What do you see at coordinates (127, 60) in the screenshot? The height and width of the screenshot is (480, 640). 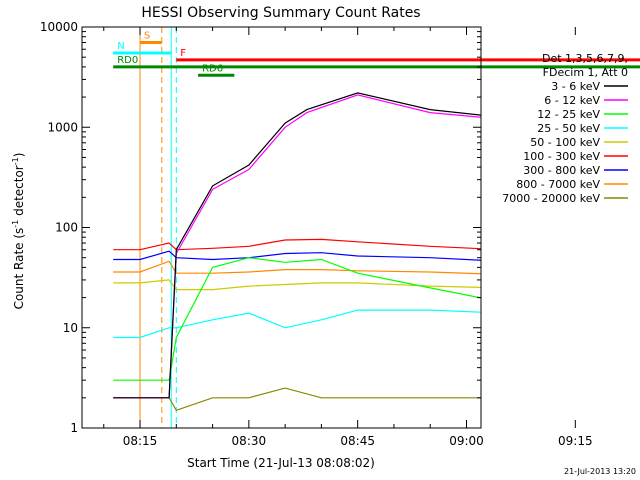 I see `flag-label-4: RD0` at bounding box center [127, 60].